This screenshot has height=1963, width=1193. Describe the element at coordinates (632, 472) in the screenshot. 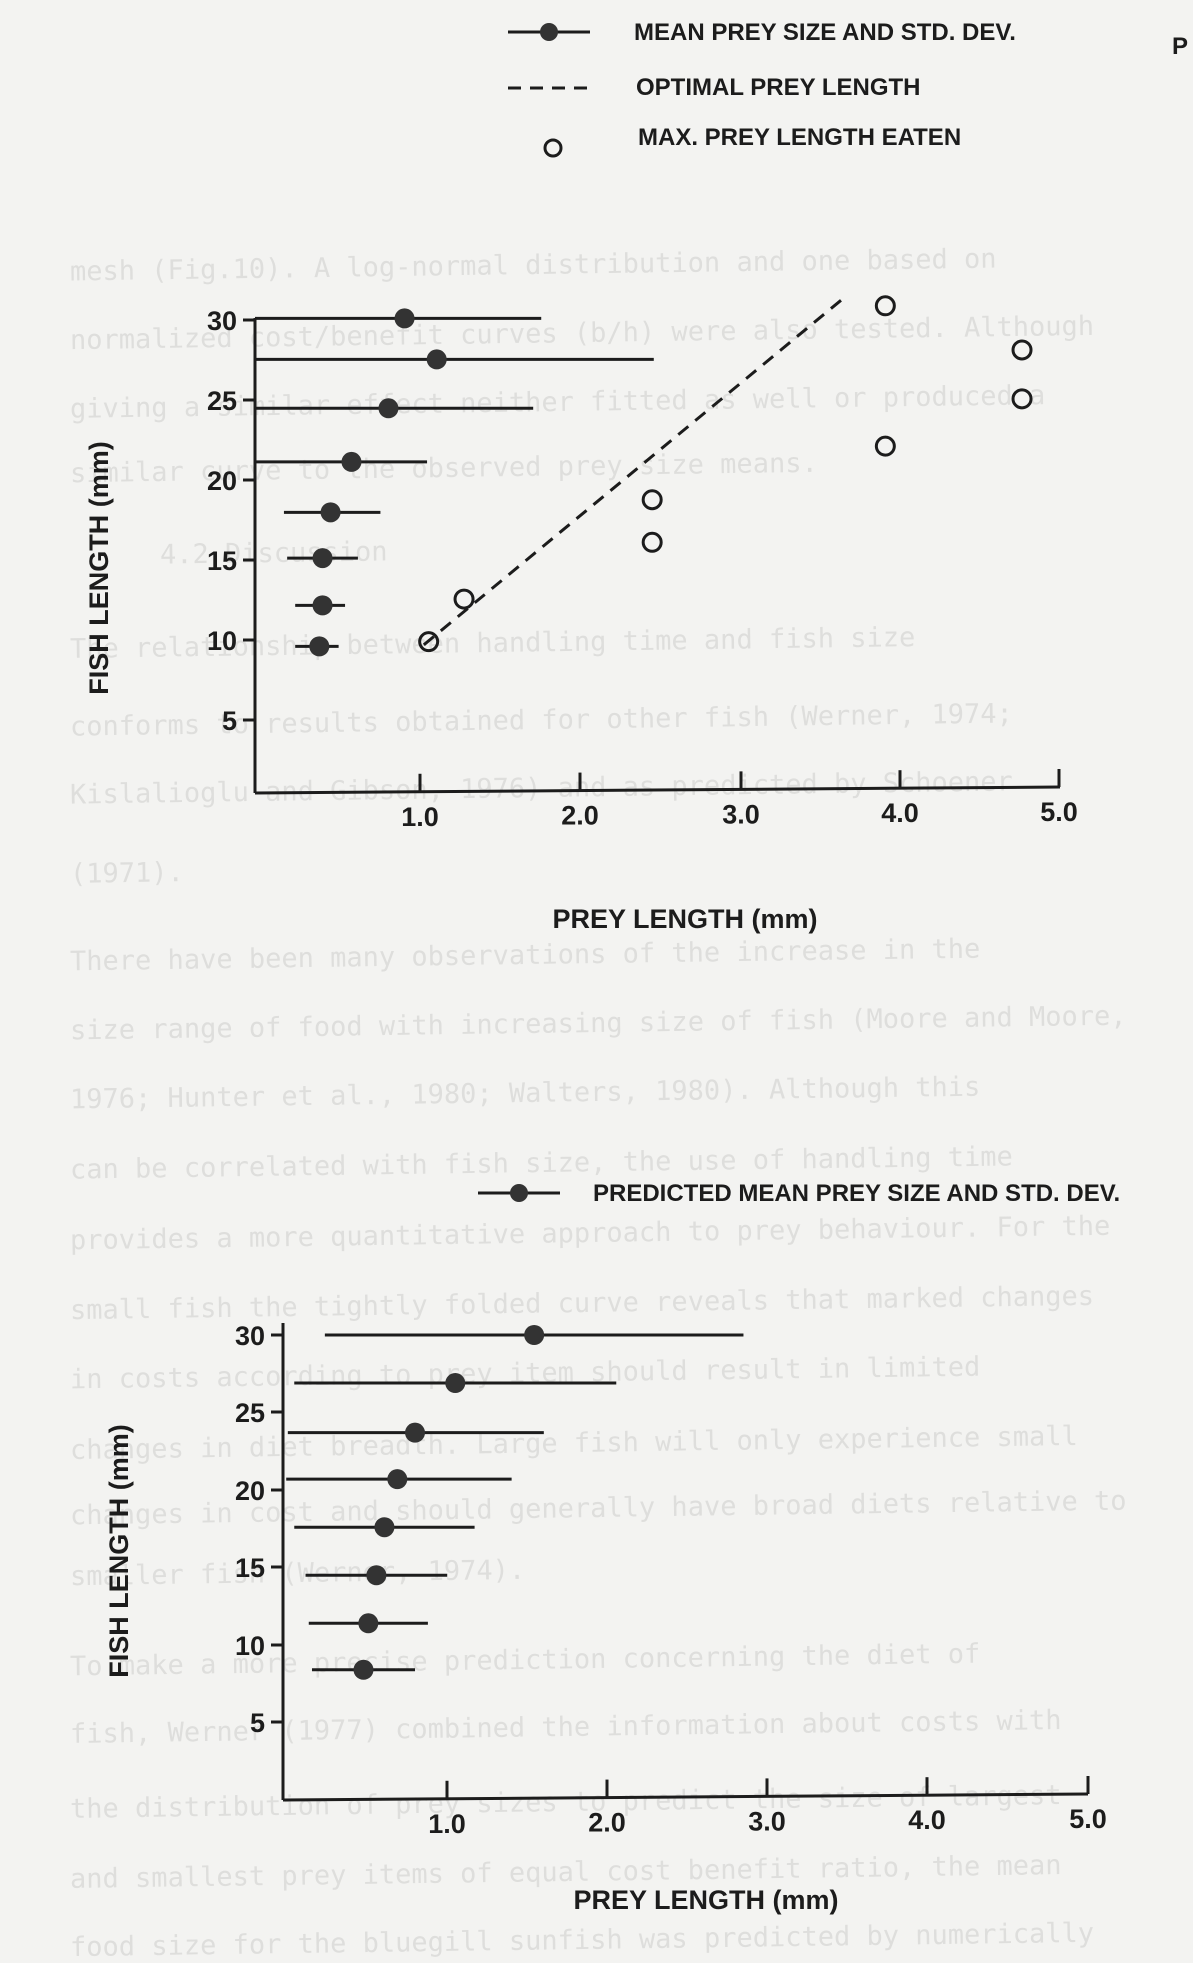

I see `top-optimal-line` at that location.